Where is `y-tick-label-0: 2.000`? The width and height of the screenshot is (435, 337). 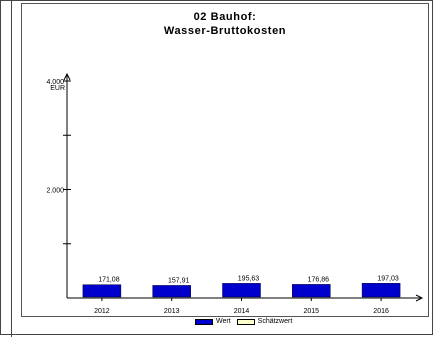 y-tick-label-0: 2.000 is located at coordinates (55, 191).